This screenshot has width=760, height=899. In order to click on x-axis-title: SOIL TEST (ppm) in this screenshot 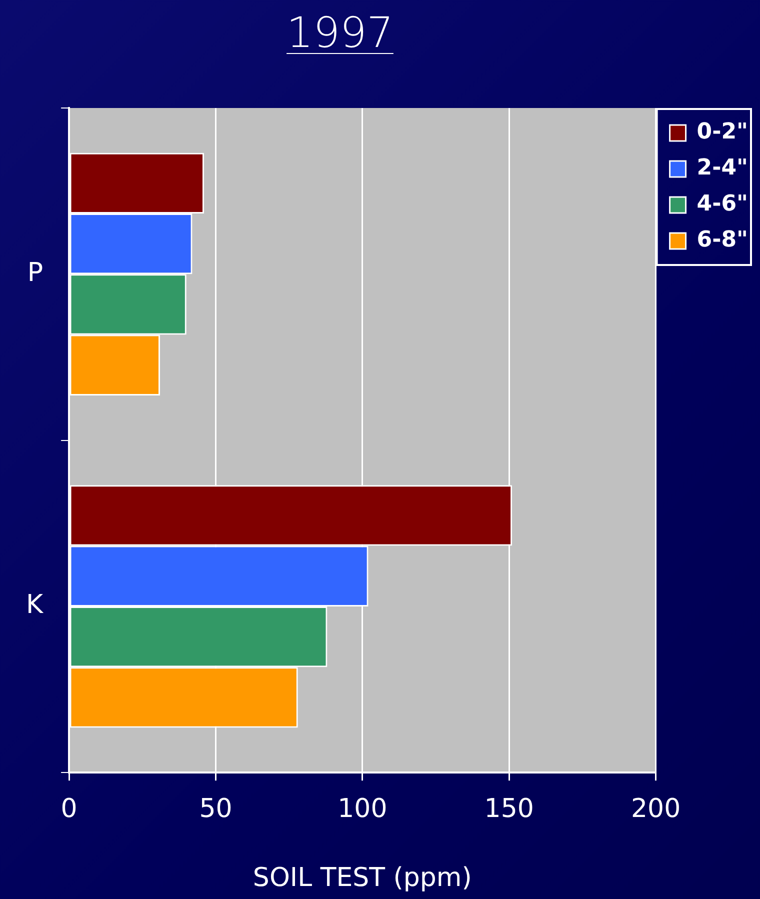, I will do `click(362, 878)`.